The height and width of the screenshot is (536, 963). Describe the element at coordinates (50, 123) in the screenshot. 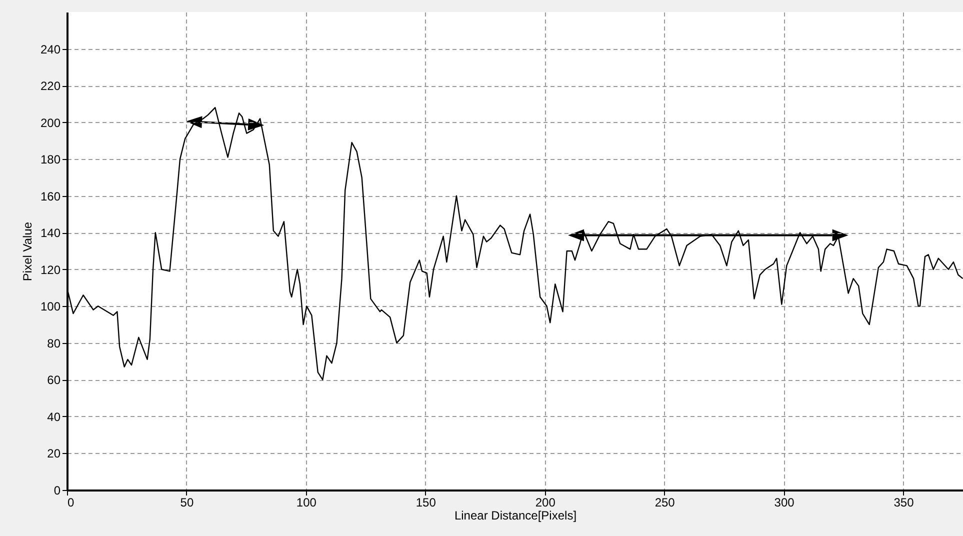

I see `y-tick-label: 200` at that location.